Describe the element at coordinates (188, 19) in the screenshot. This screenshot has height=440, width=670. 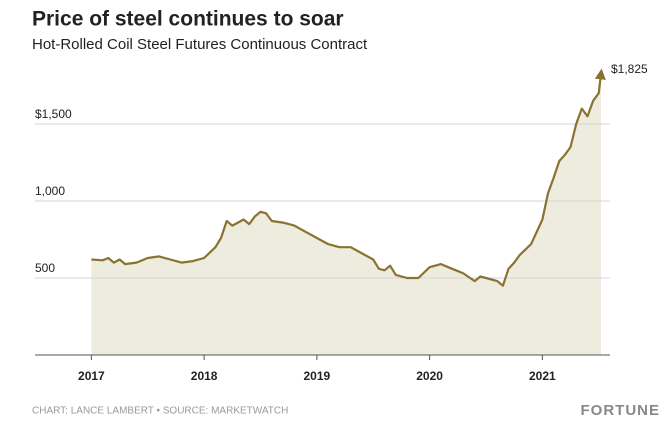
I see `chart-title: Price of steel continues to soar` at that location.